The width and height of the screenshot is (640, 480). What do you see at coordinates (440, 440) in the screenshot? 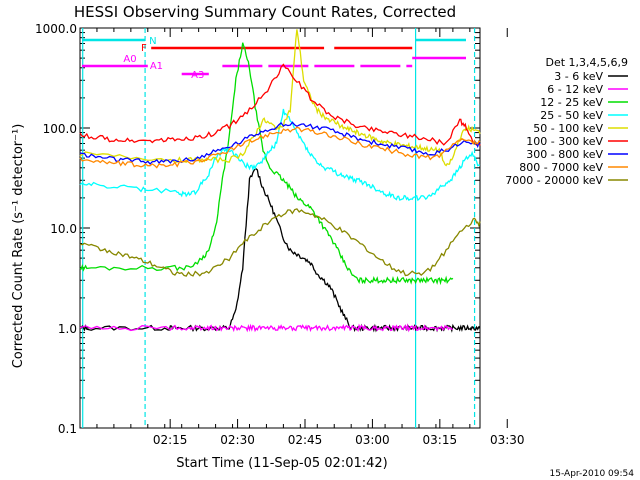
I see `x-tick-label: 03:15` at bounding box center [440, 440].